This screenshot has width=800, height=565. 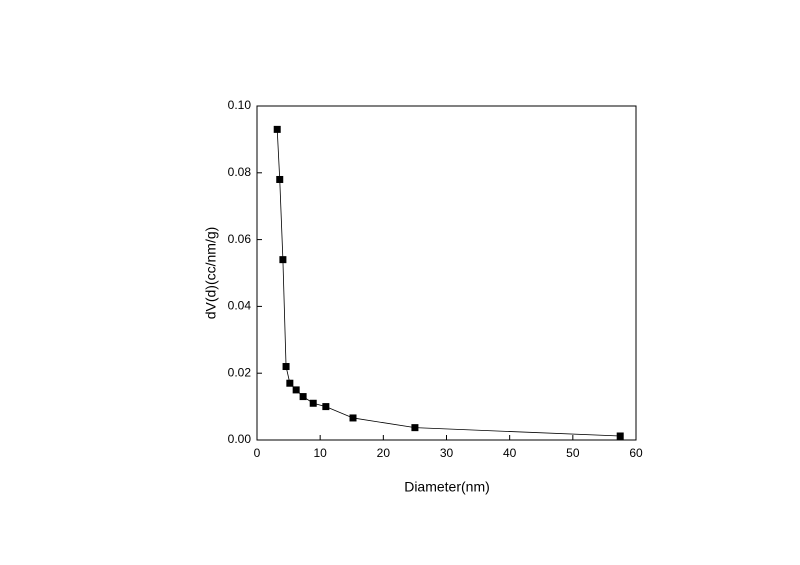 I want to click on y-tick-label: 0.06, so click(x=240, y=239).